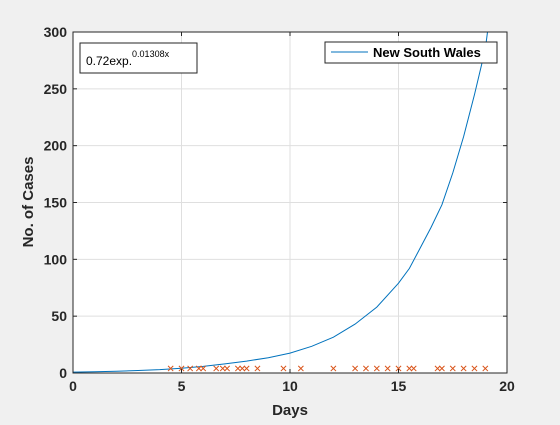  Describe the element at coordinates (56, 259) in the screenshot. I see `y-tick-label: 100` at that location.